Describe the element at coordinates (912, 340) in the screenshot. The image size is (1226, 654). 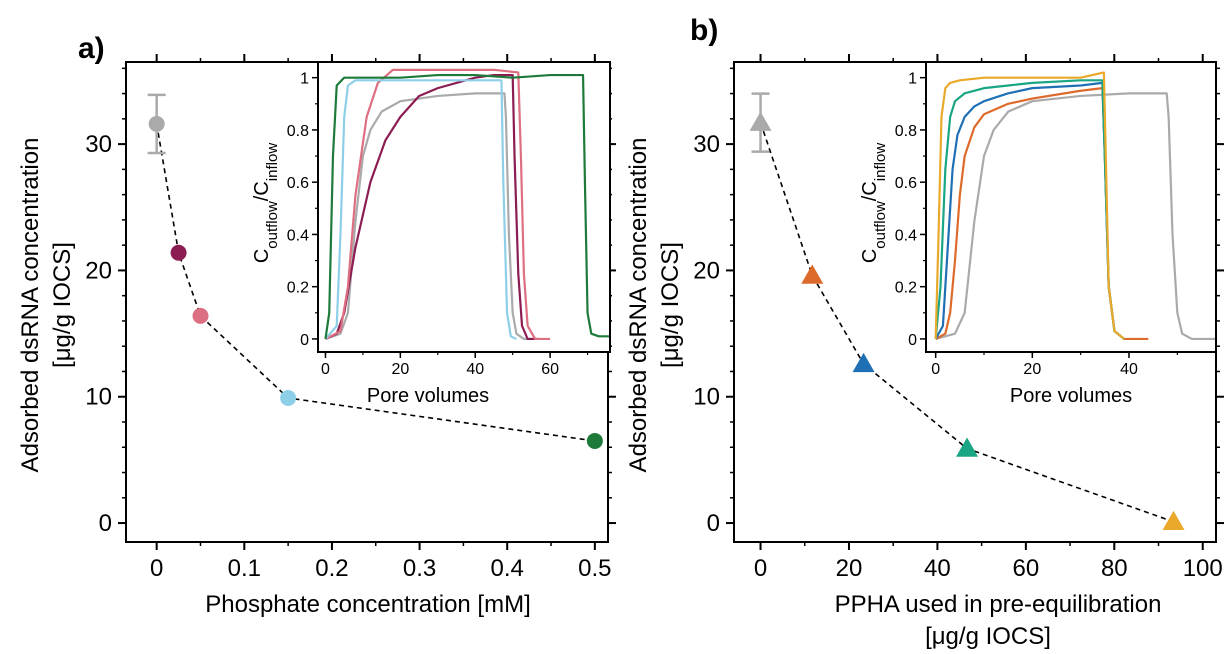
I see `panel-b-inset-ytick-label: 0` at that location.